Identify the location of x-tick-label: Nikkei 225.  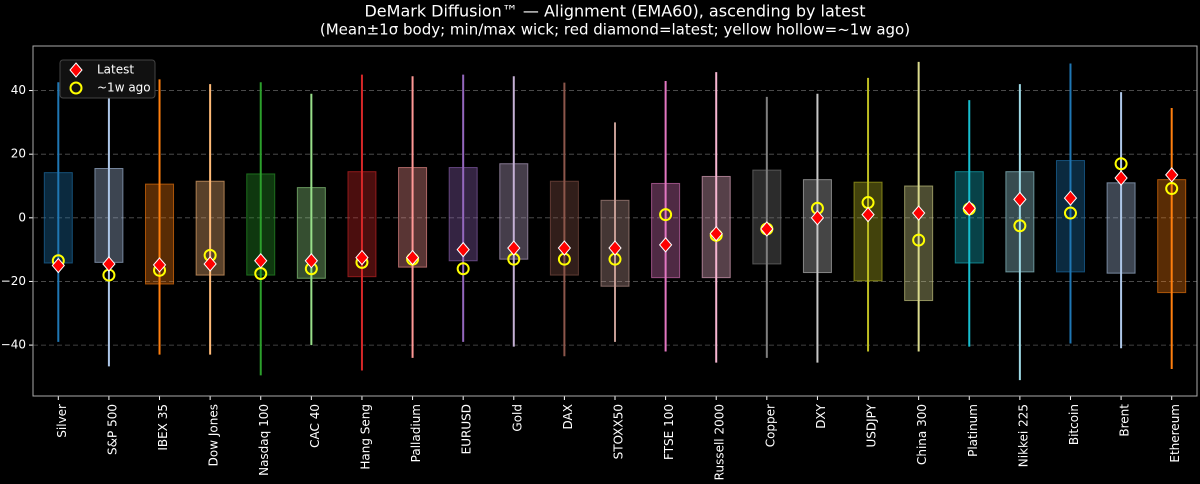
(1023, 435).